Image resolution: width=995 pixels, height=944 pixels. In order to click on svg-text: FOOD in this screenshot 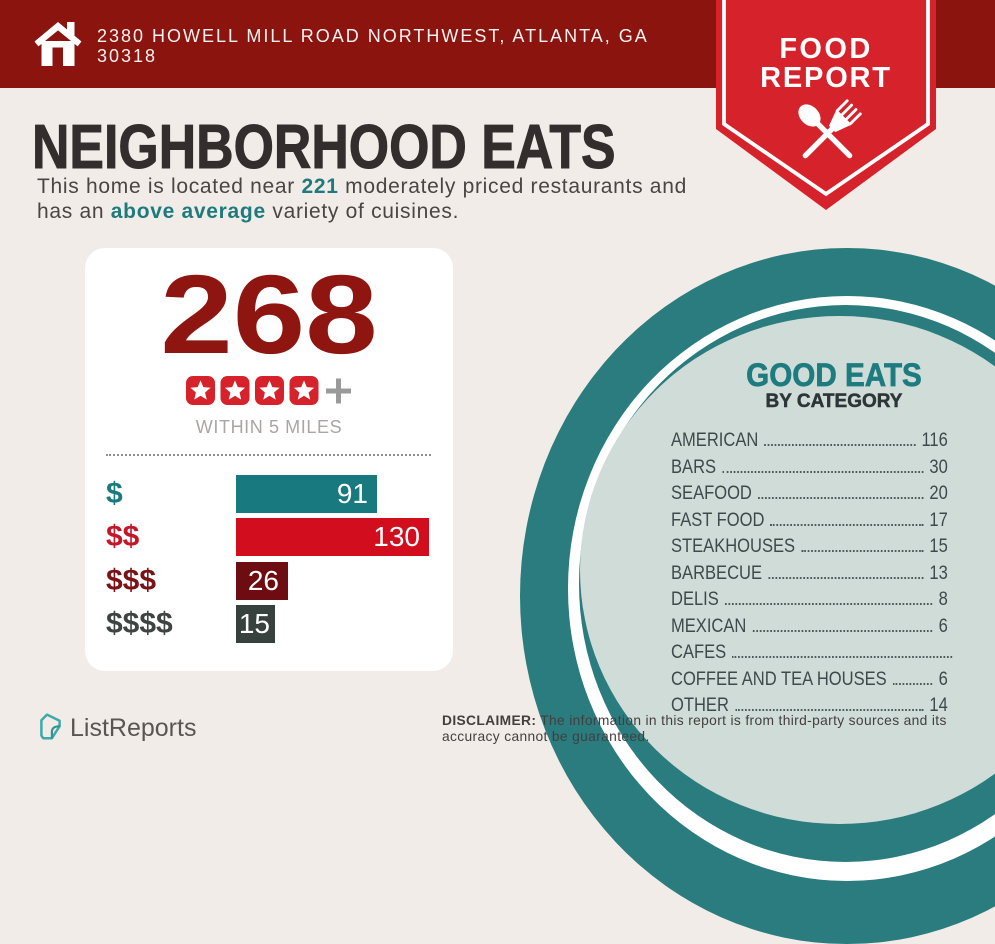, I will do `click(825, 49)`.